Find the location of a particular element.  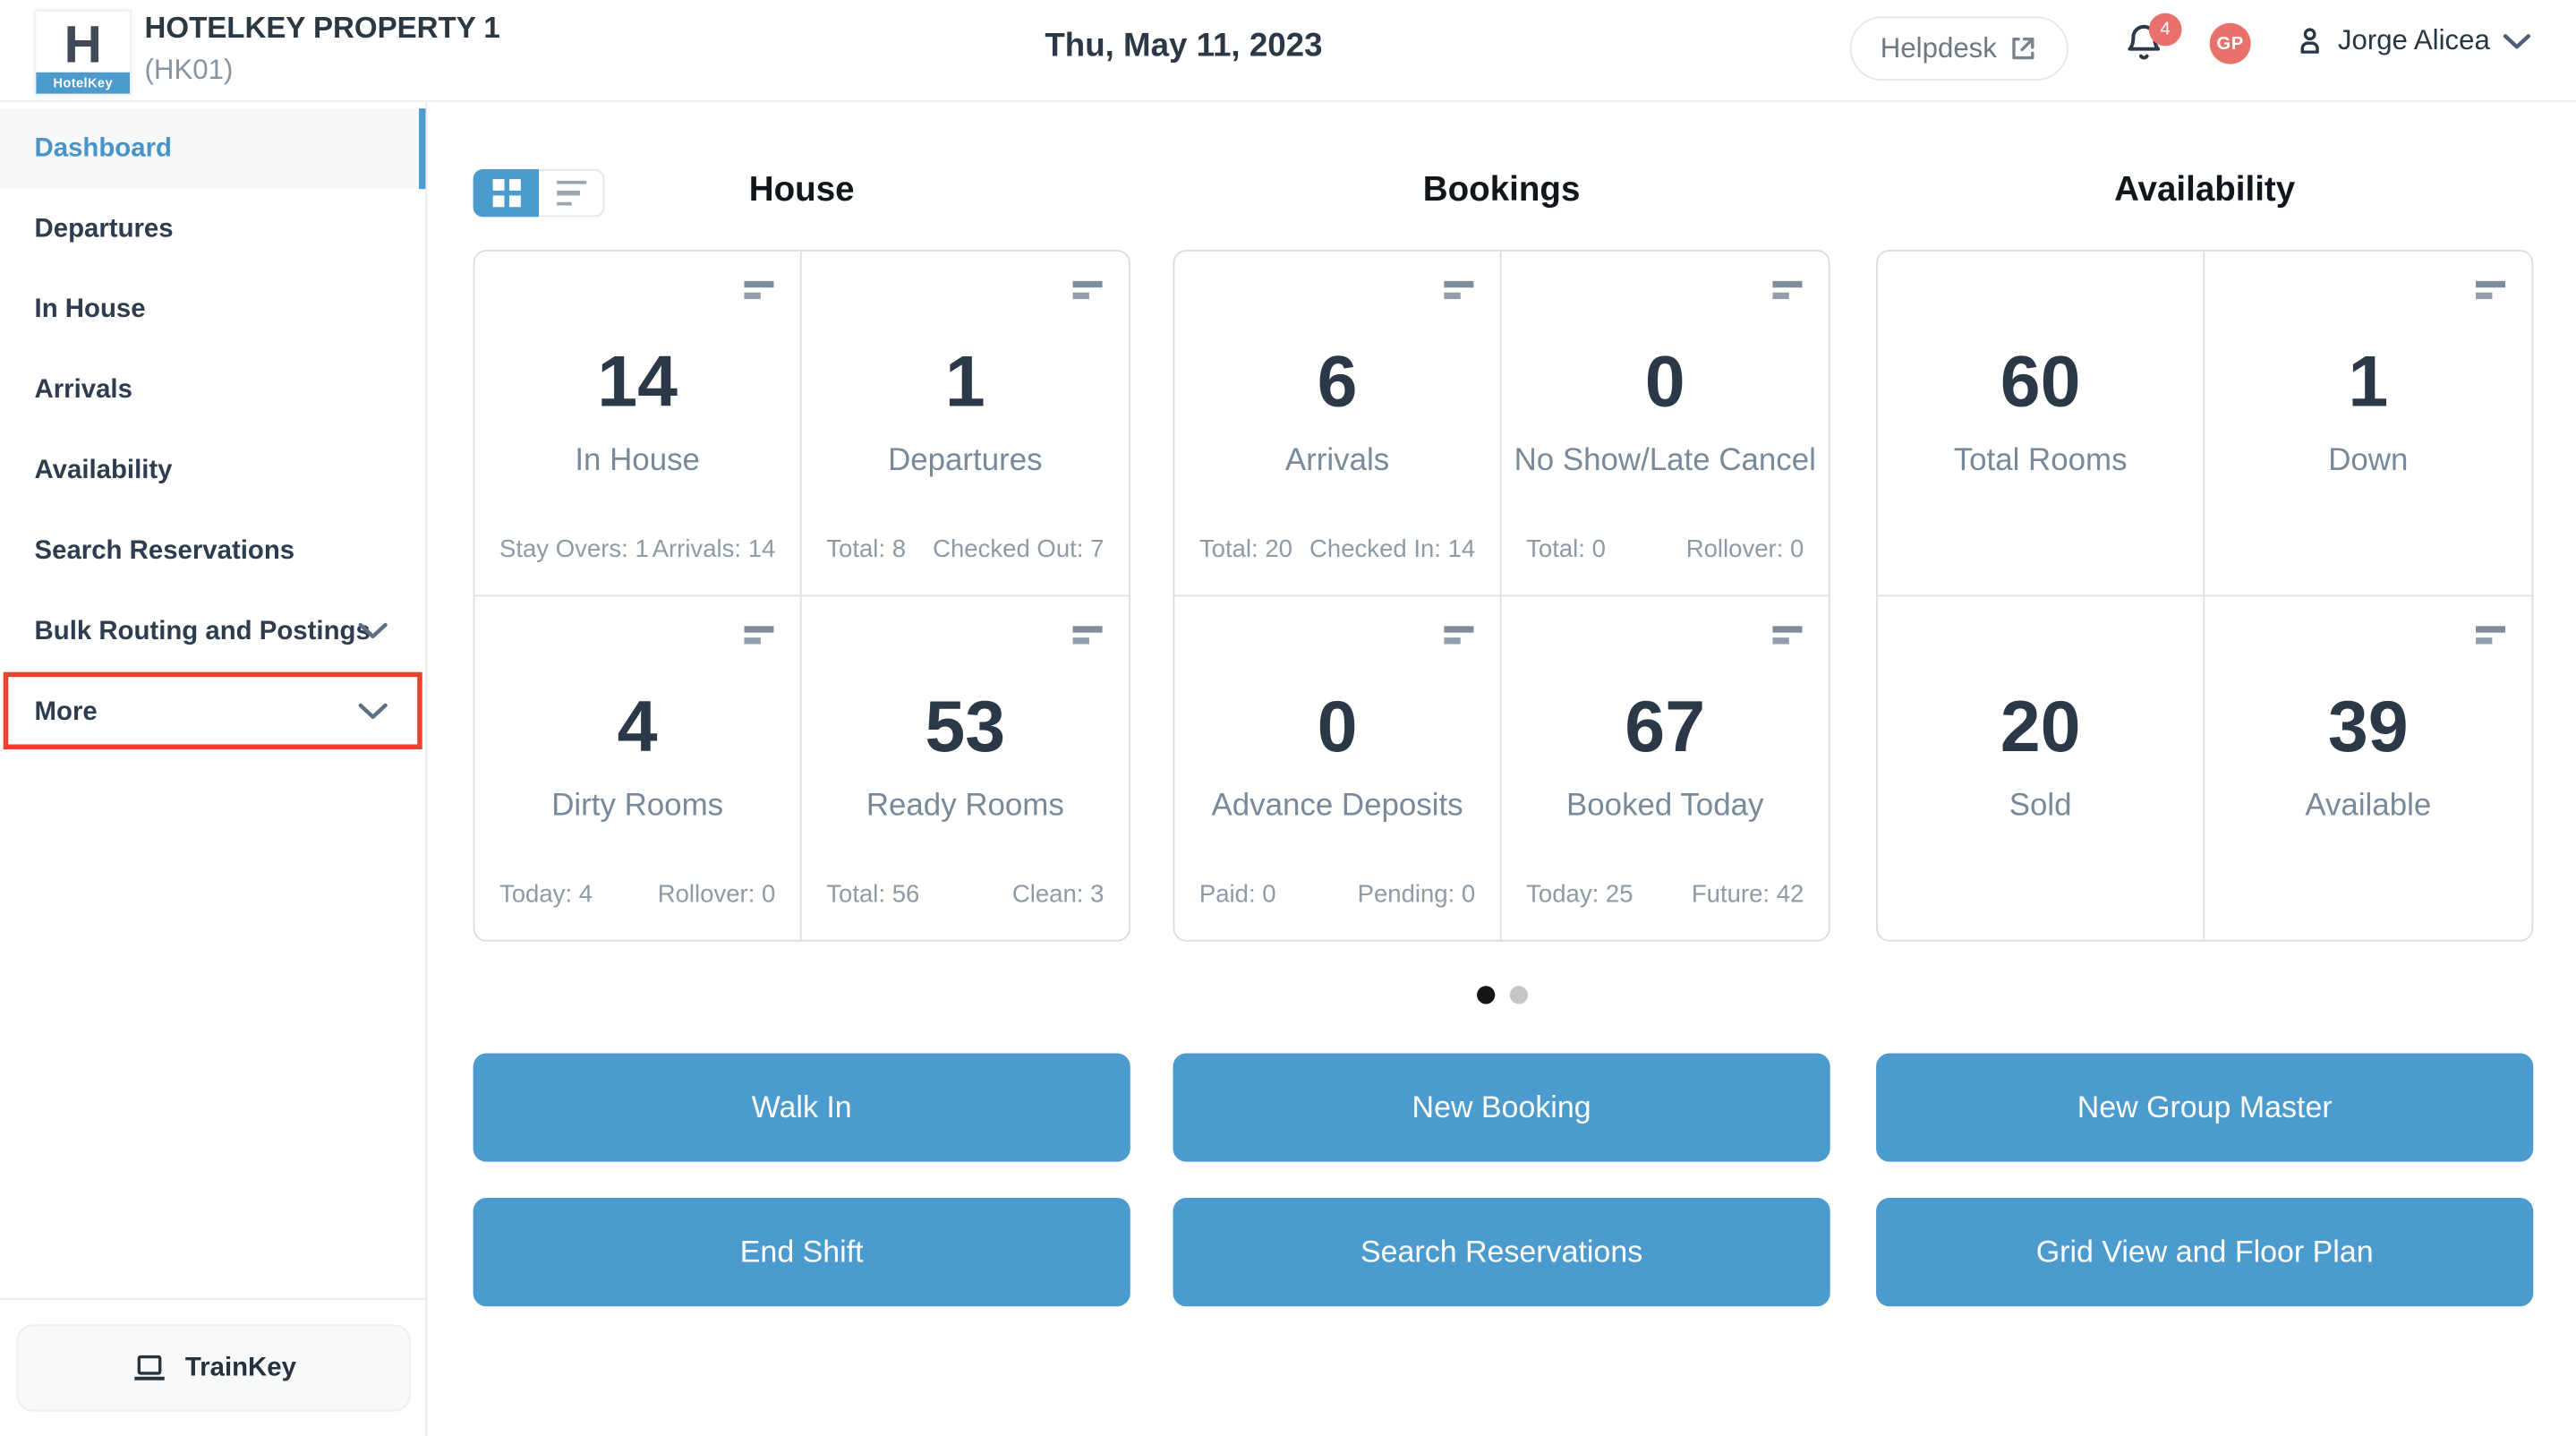

card-label: Arrivals is located at coordinates (1337, 460).